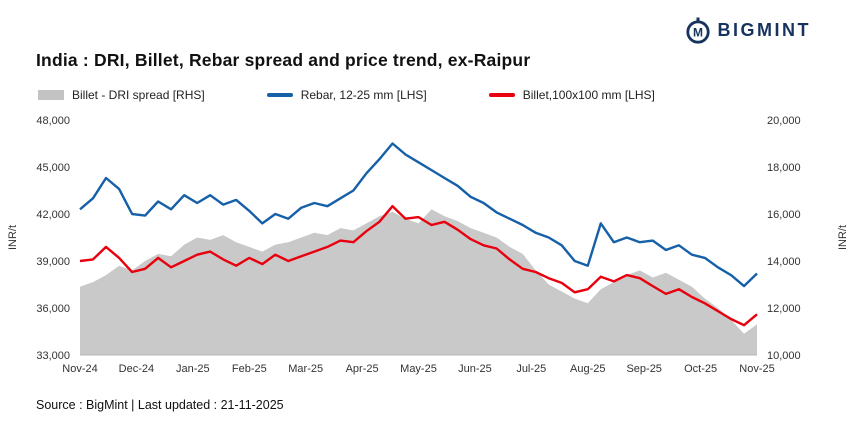 This screenshot has width=859, height=432. Describe the element at coordinates (136, 369) in the screenshot. I see `x-tick-label: Dec-24` at that location.